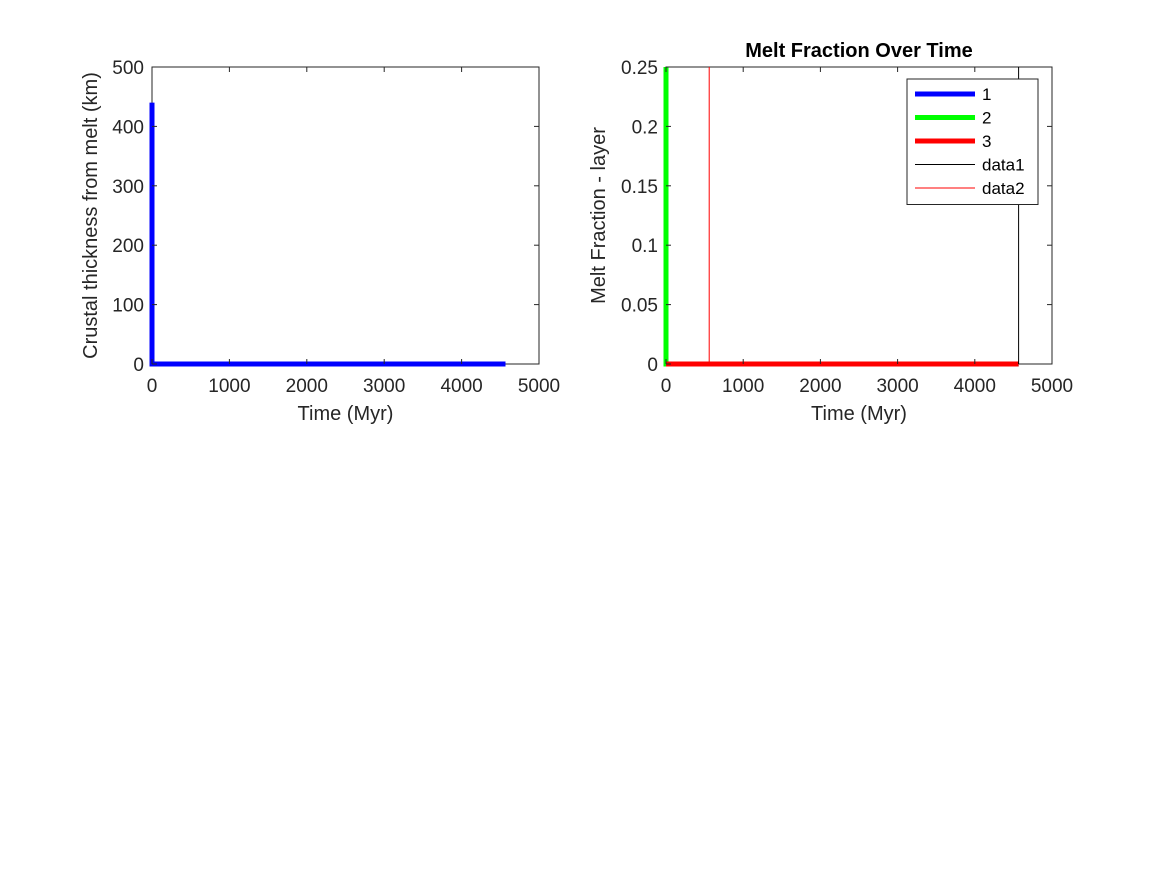 Image resolution: width=1167 pixels, height=875 pixels. Describe the element at coordinates (639, 68) in the screenshot. I see `chart-2-ytick-label: 0.25` at that location.